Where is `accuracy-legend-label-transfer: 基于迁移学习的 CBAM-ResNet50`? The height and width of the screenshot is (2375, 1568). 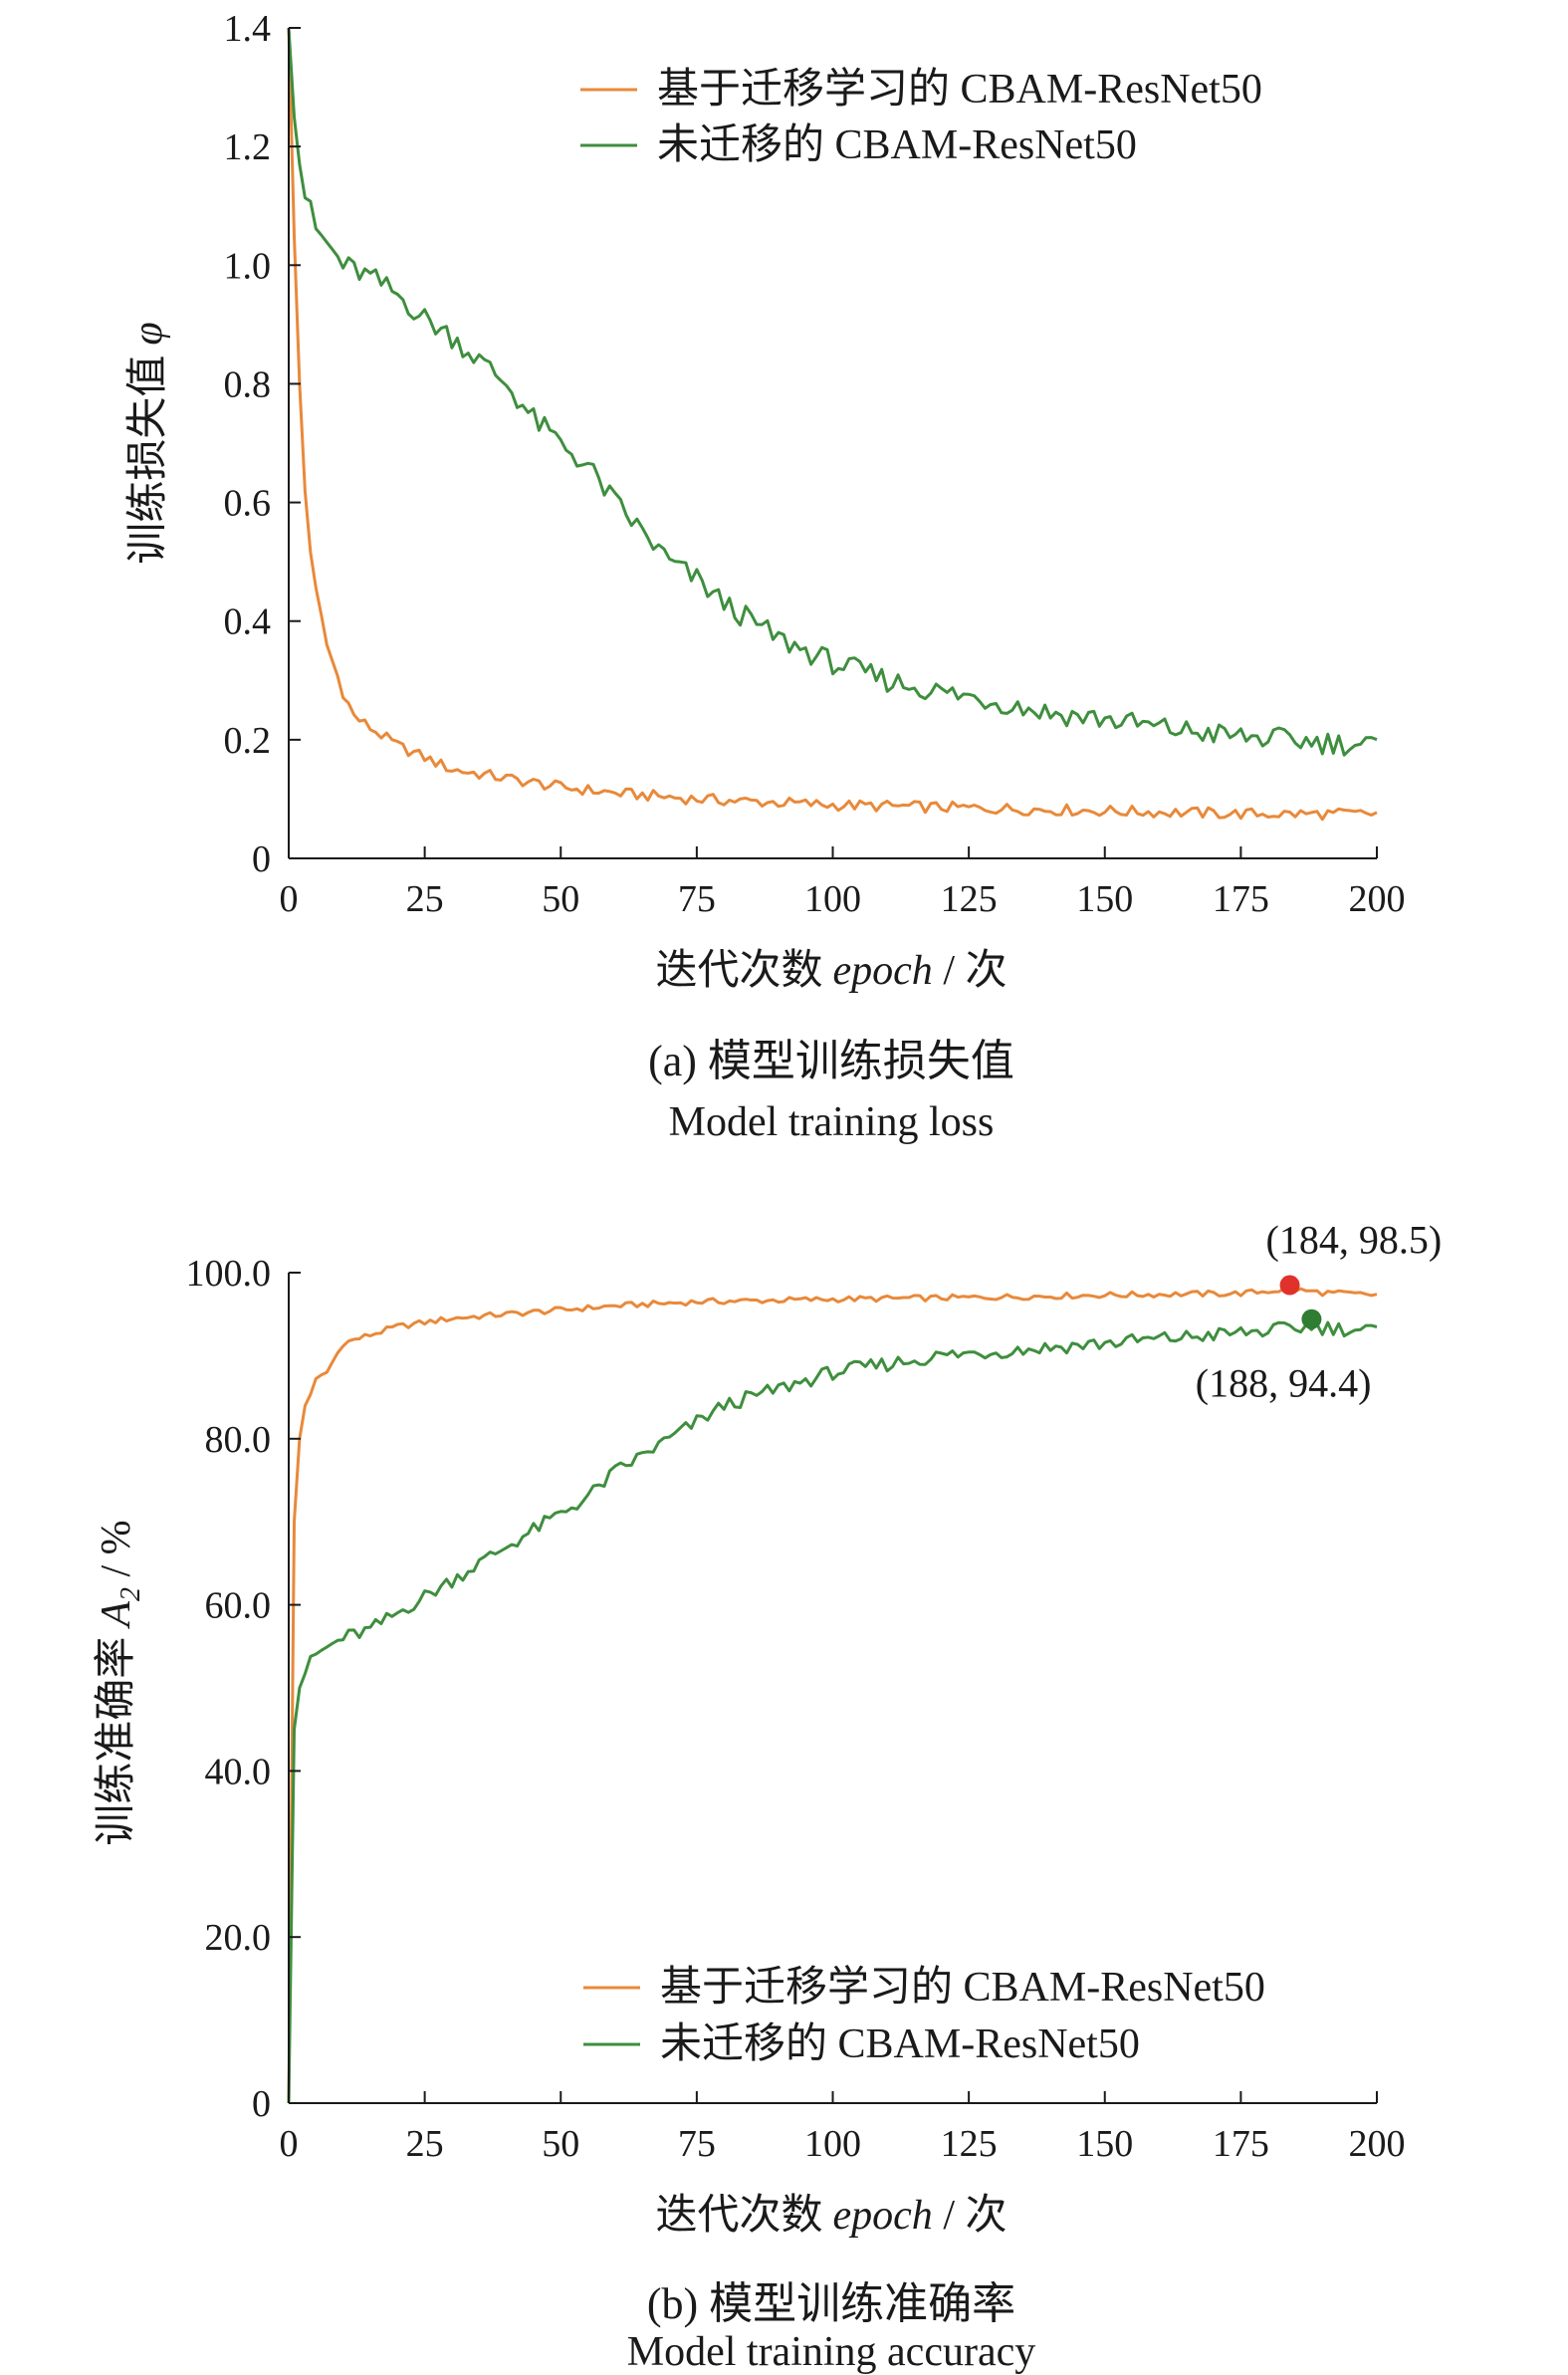 accuracy-legend-label-transfer: 基于迁移学习的 CBAM-ResNet50 is located at coordinates (963, 1987).